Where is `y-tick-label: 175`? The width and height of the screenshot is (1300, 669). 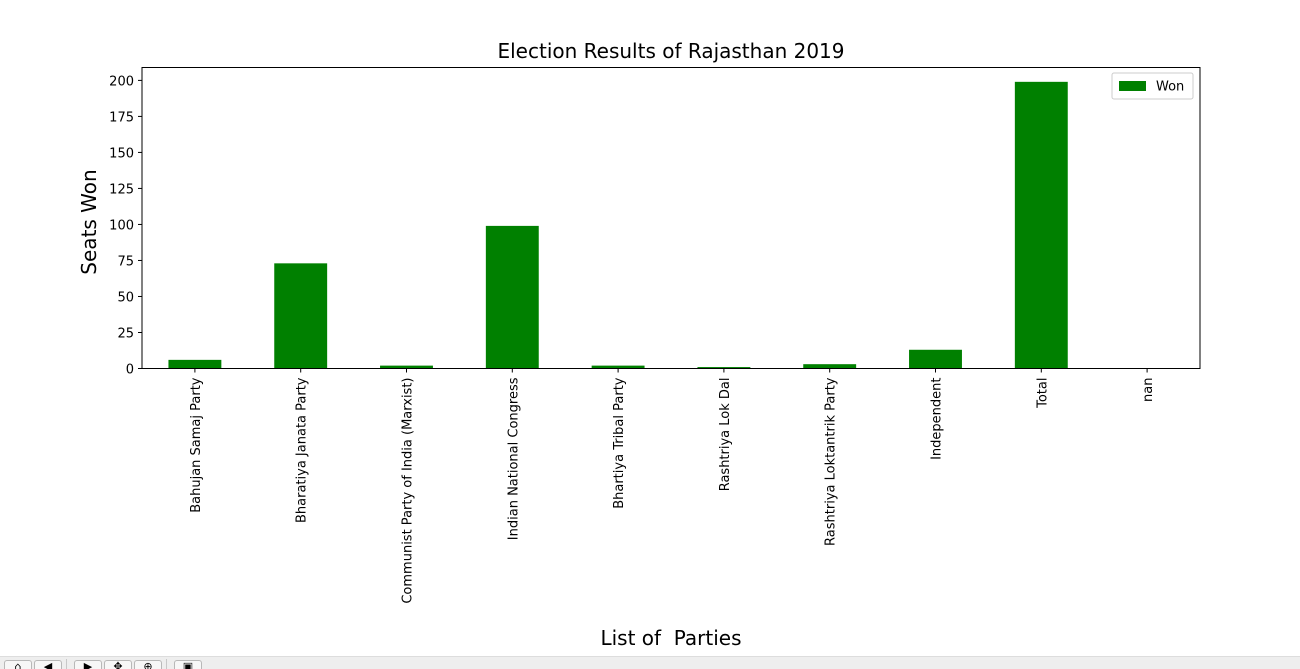
y-tick-label: 175 is located at coordinates (121, 117).